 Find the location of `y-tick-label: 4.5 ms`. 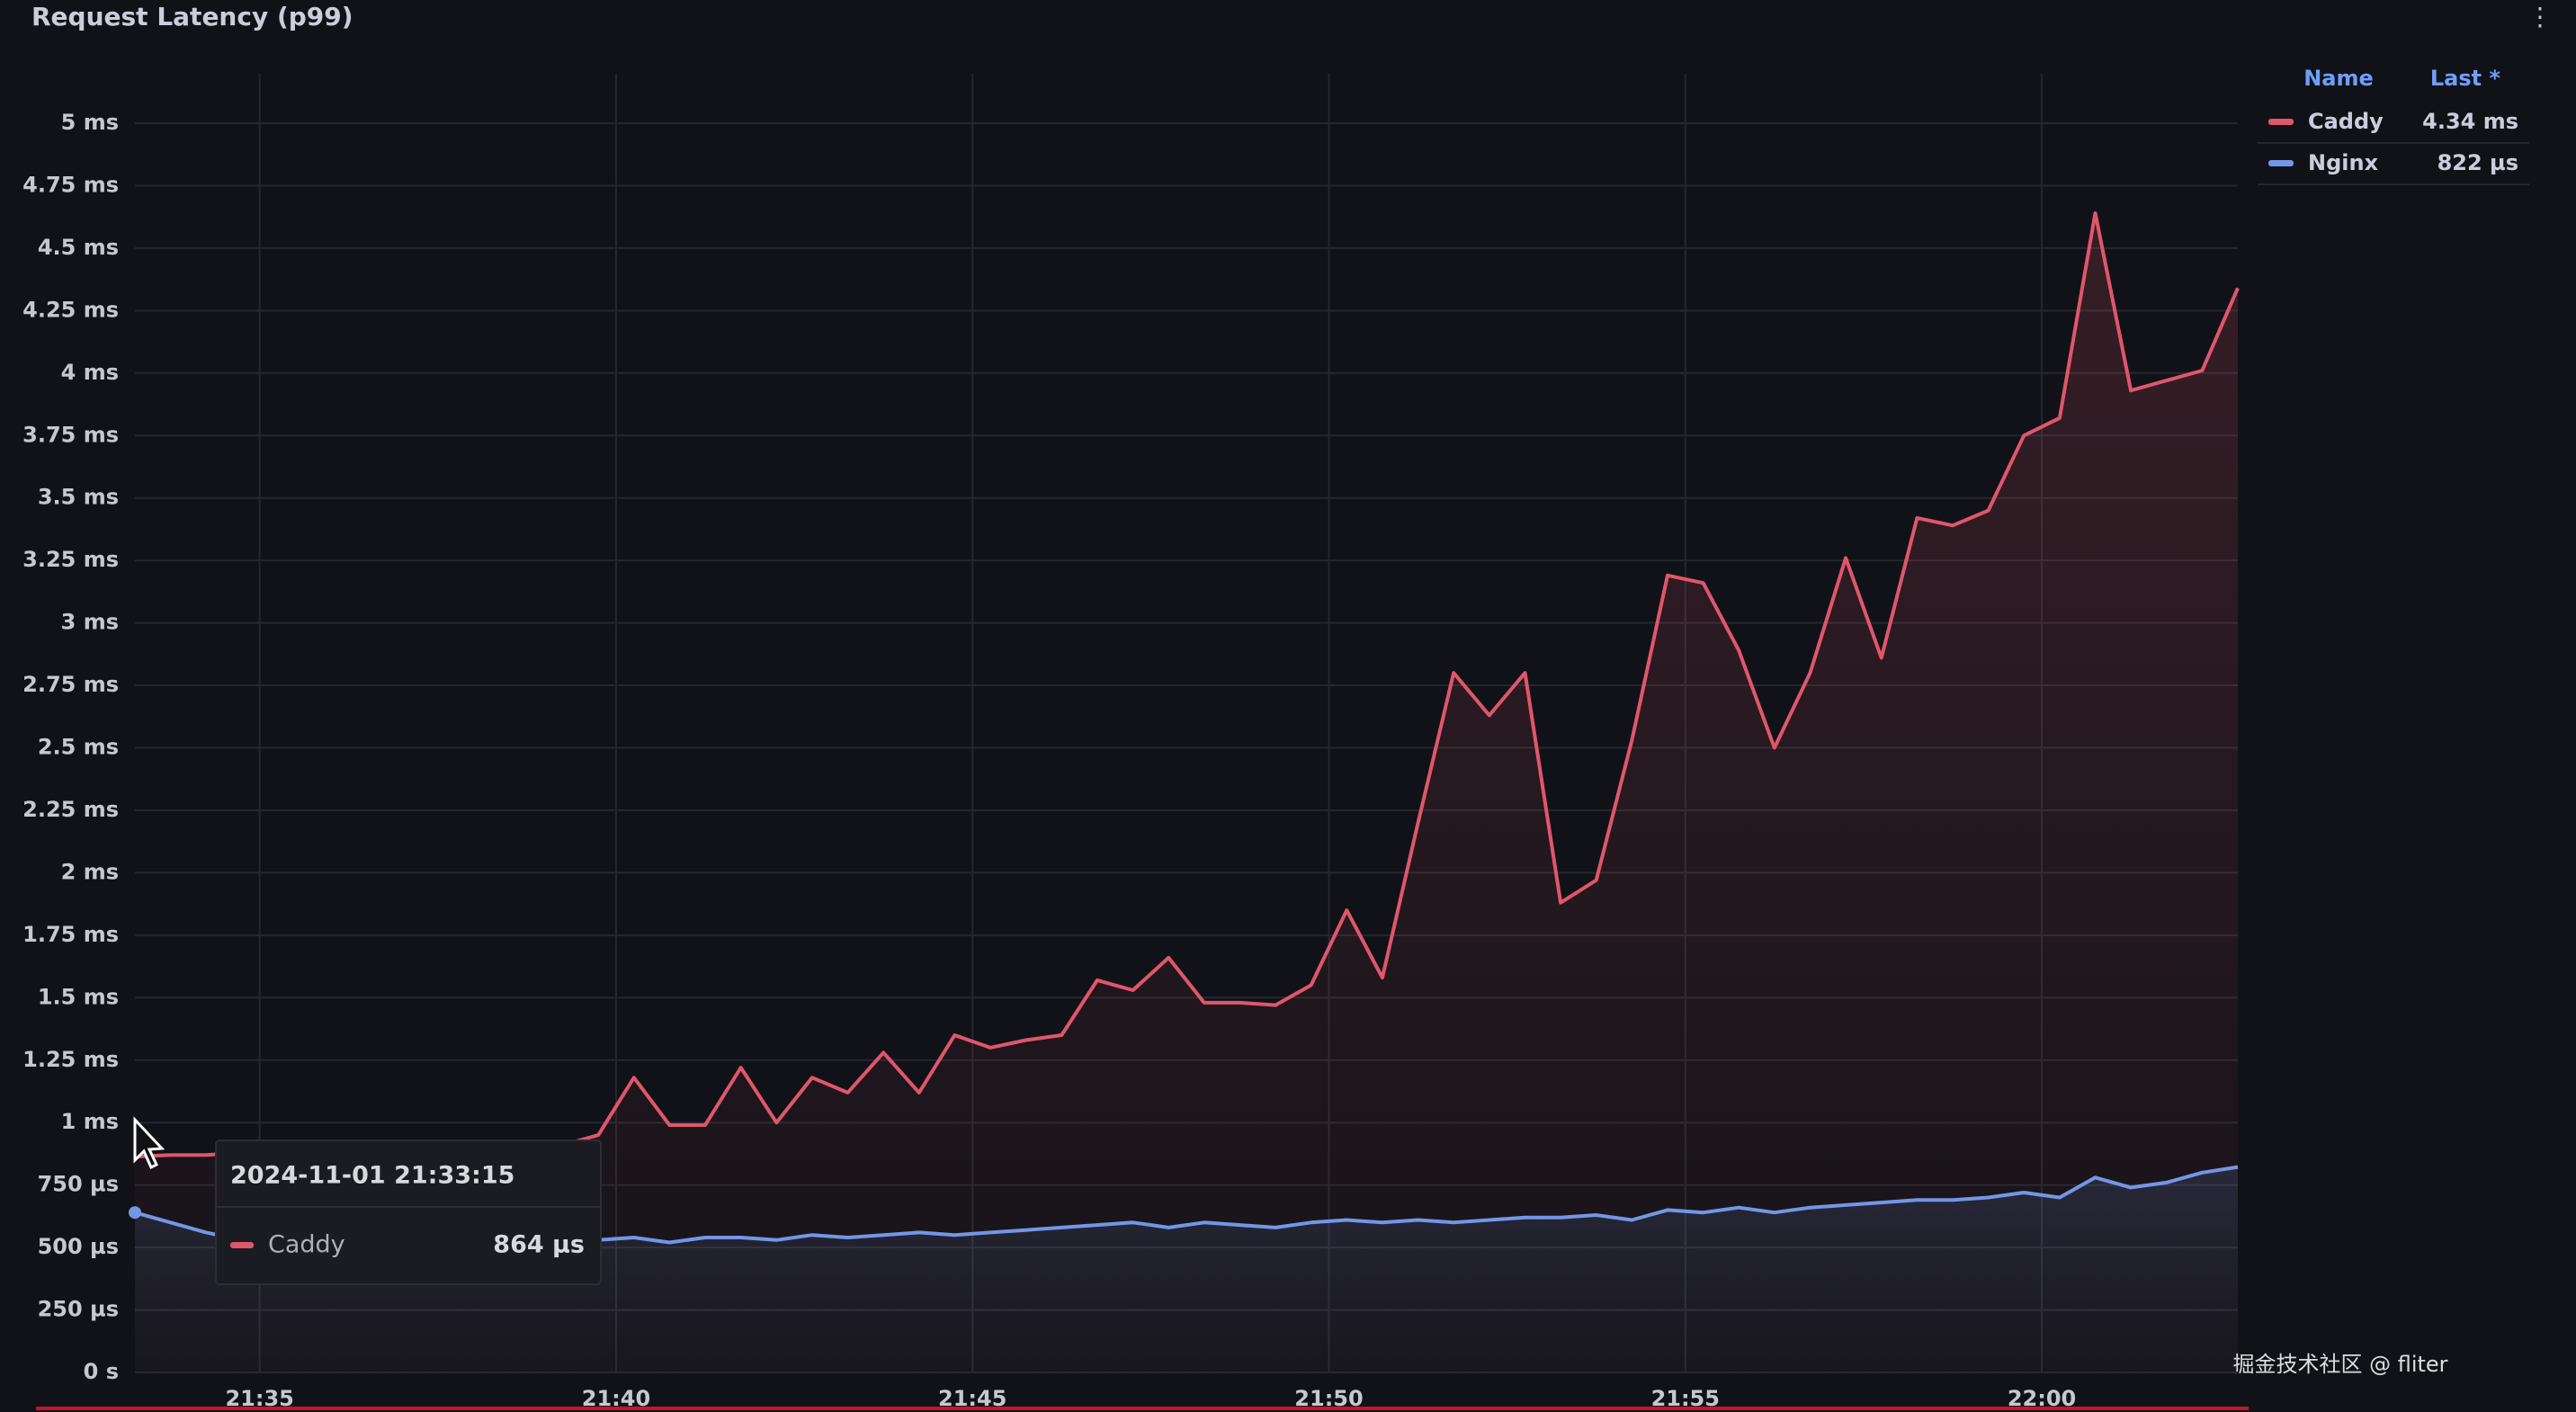

y-tick-label: 4.5 ms is located at coordinates (78, 247).